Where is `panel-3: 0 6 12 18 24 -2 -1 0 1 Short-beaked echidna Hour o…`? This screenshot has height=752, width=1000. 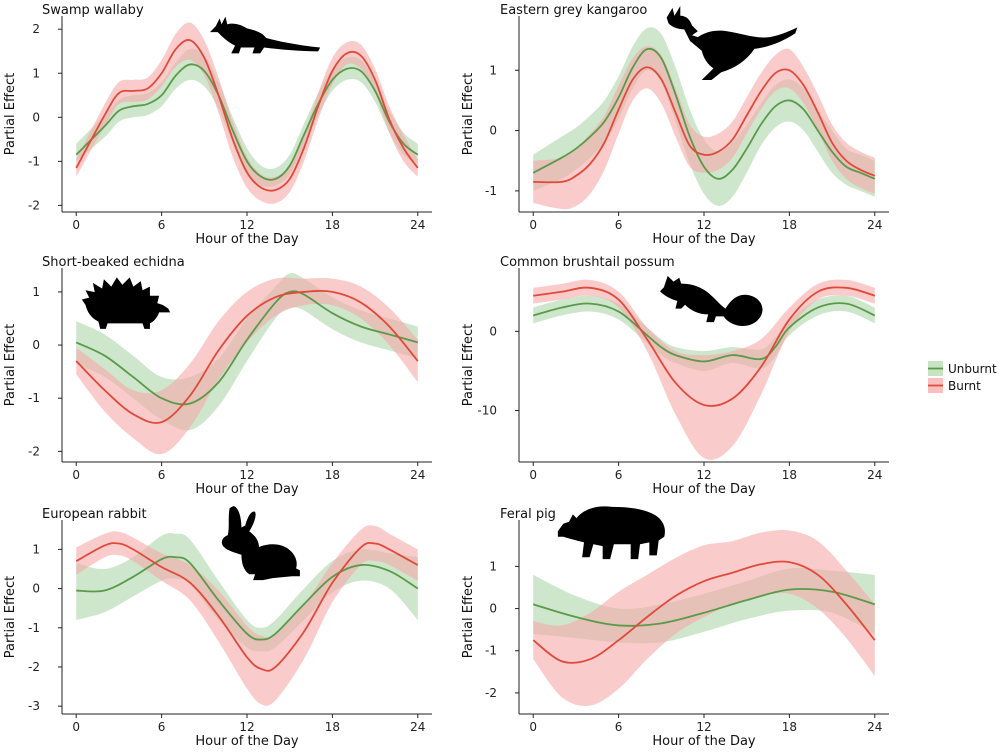
panel-3: 0 6 12 18 24 -2 -1 0 1 Short-beaked echidna Hour o… is located at coordinates (217, 376).